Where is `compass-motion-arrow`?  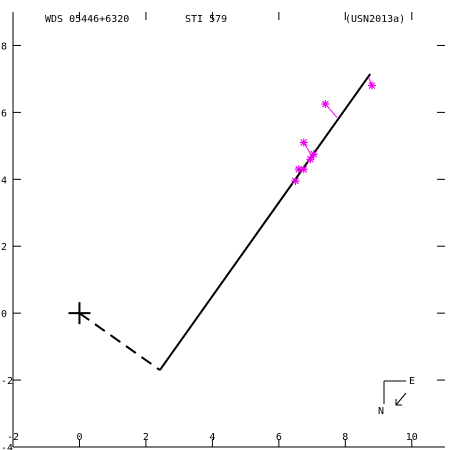
compass-motion-arrow is located at coordinates (401, 399).